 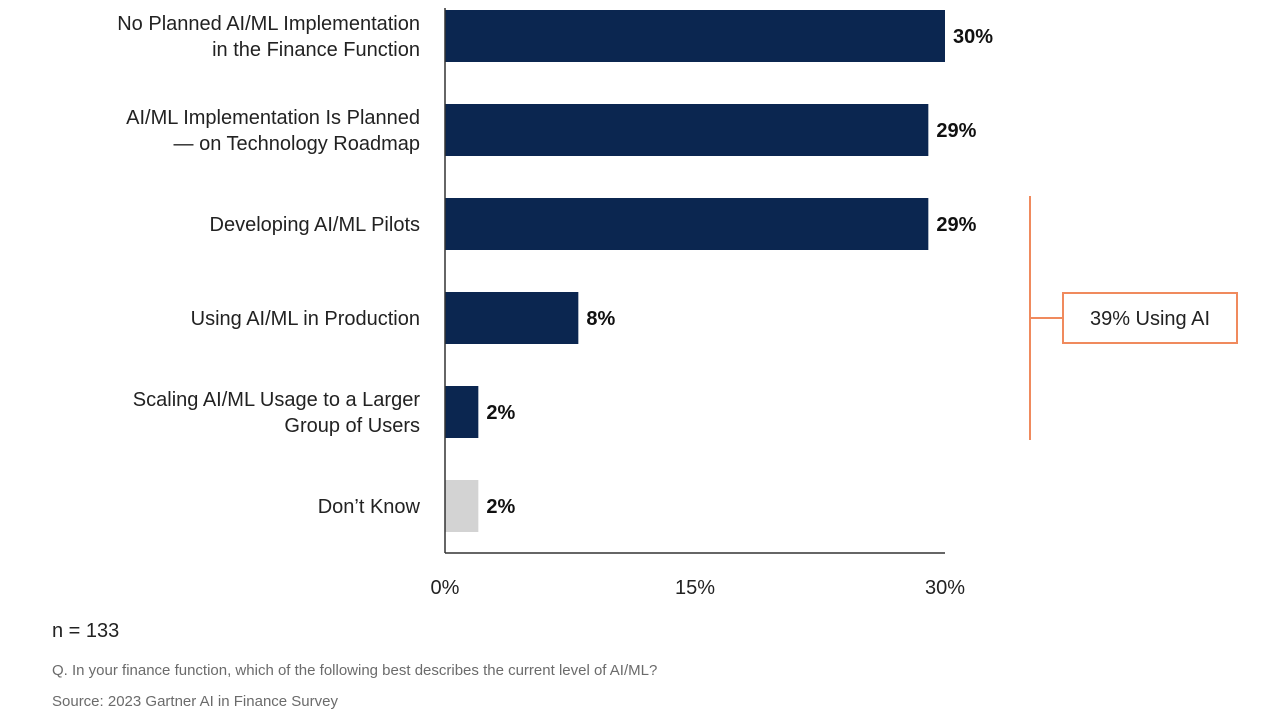 What do you see at coordinates (500, 413) in the screenshot?
I see `value-label-4: 2%` at bounding box center [500, 413].